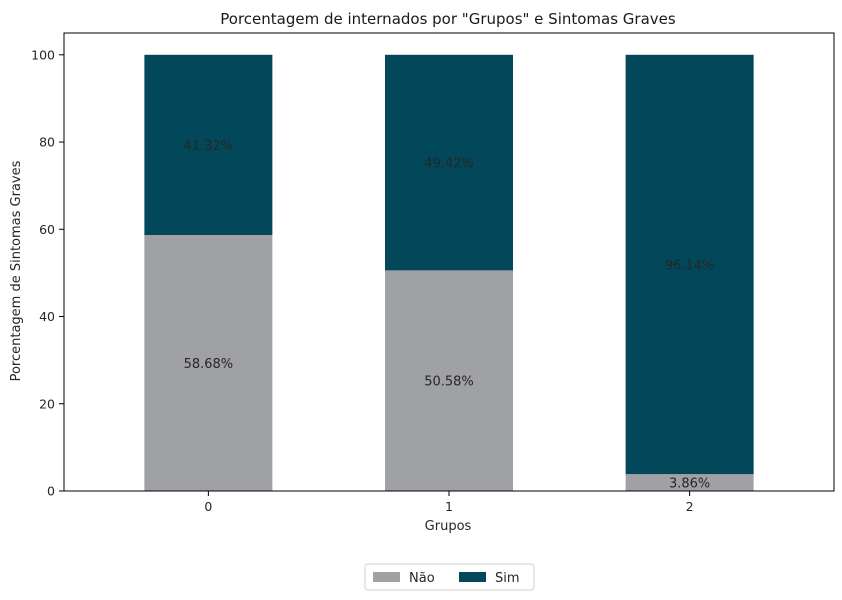  I want to click on legend: Não Sim, so click(449, 577).